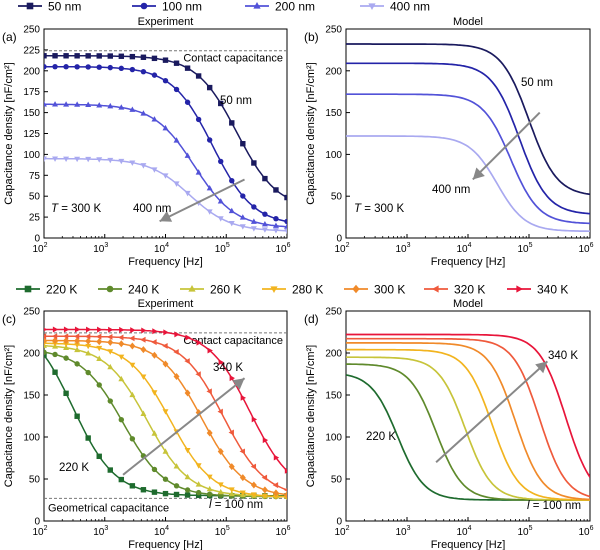 The image size is (600, 550). What do you see at coordinates (337, 197) in the screenshot?
I see `y-tick-label: 50` at bounding box center [337, 197].